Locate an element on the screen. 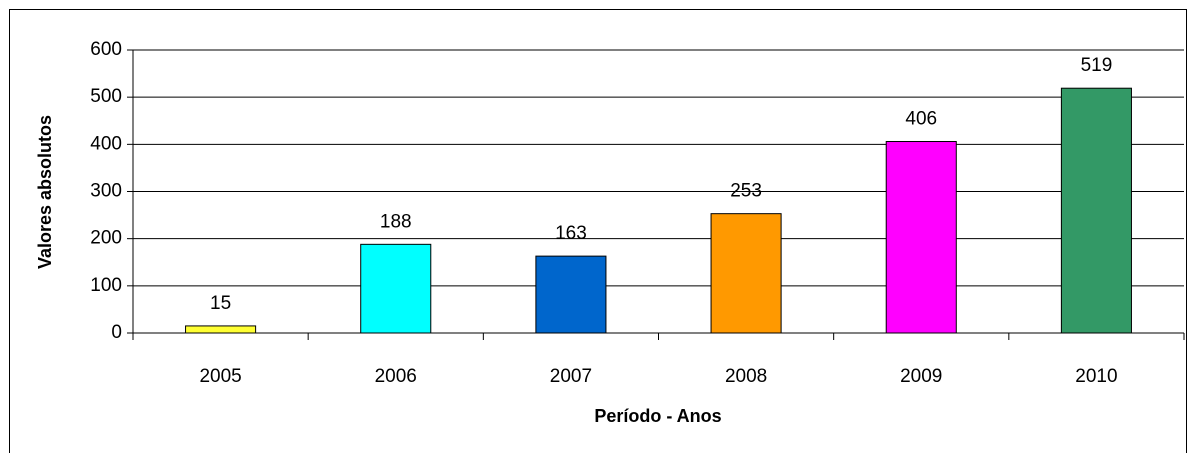  y-tick-label: 100 is located at coordinates (106, 285).